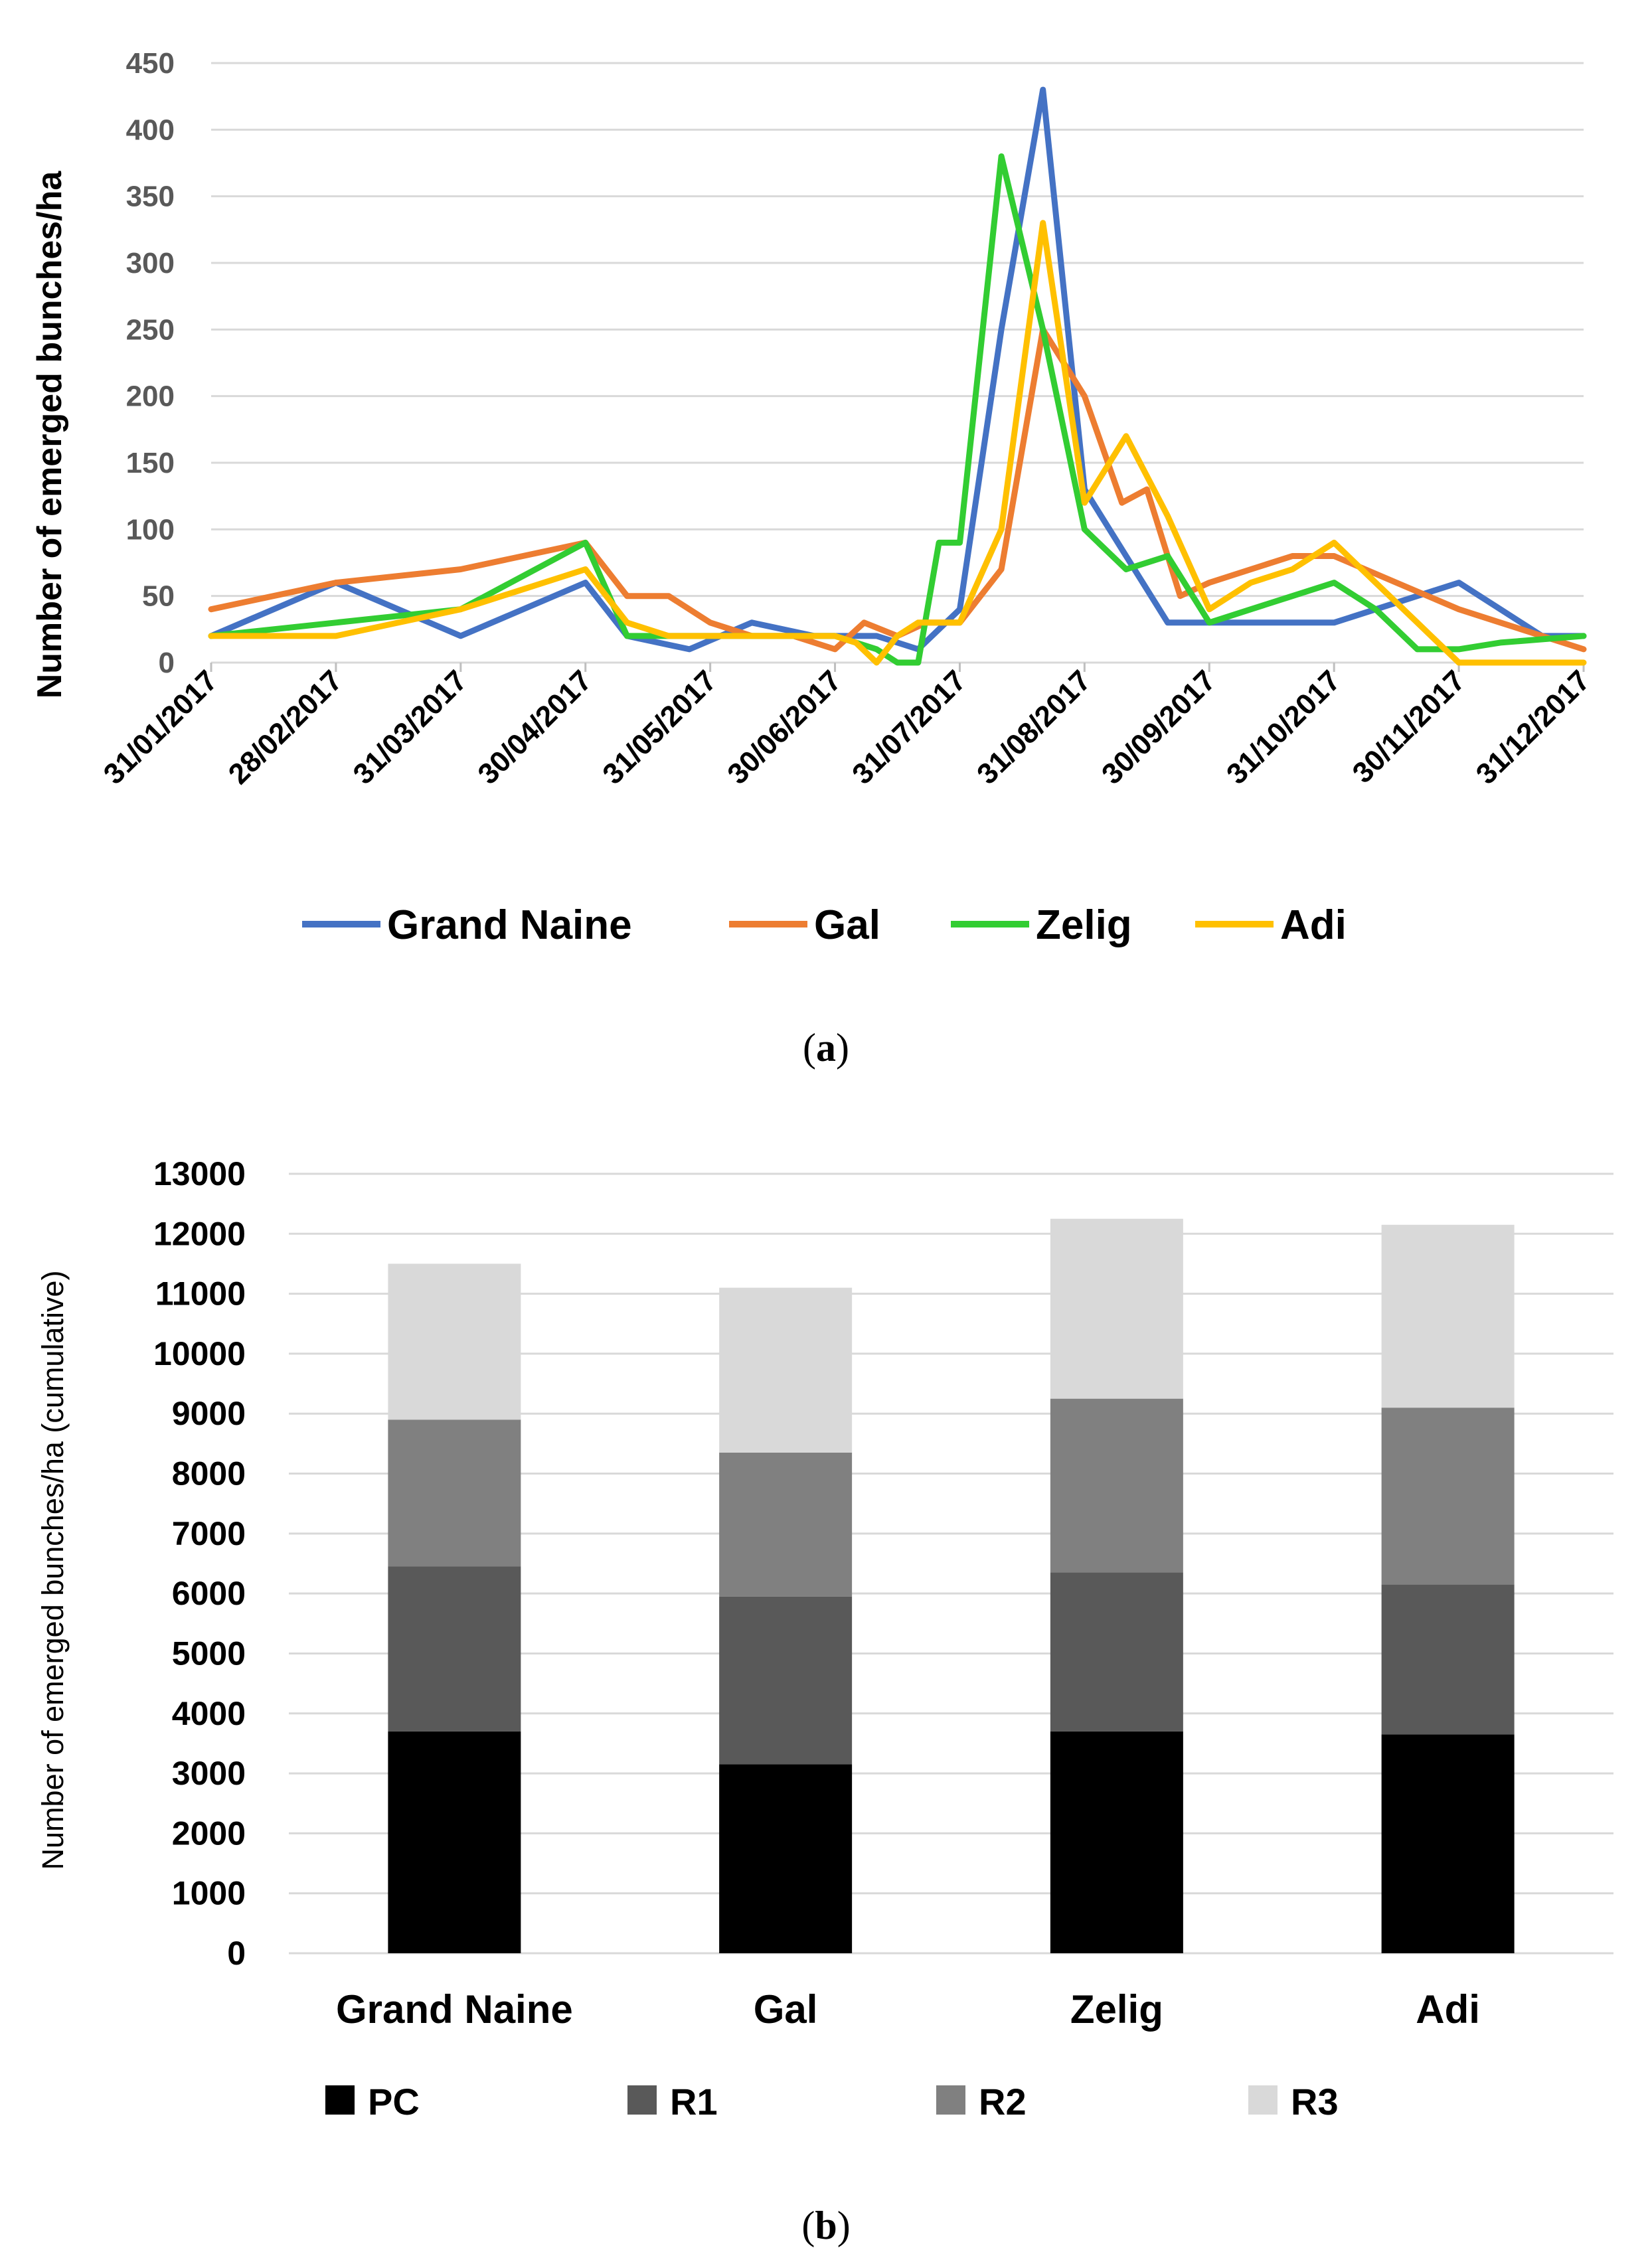 The width and height of the screenshot is (1652, 2254). I want to click on chart-b-y-tick-8000: 8000, so click(209, 1473).